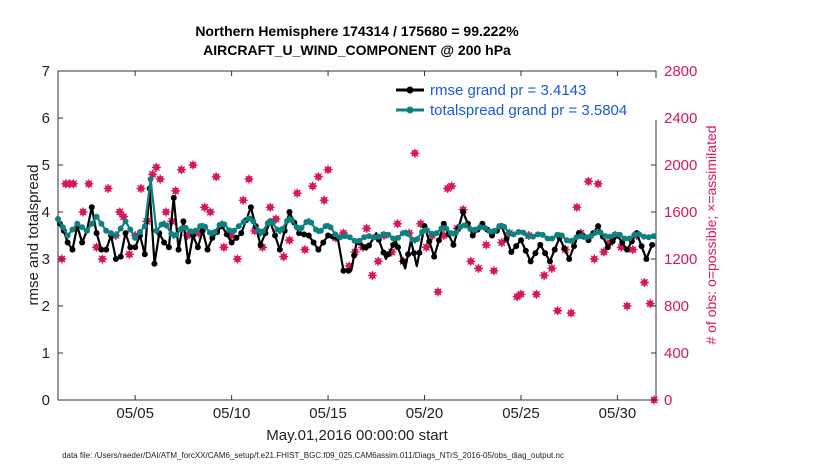  What do you see at coordinates (410, 110) in the screenshot?
I see `legend-spread-marker` at bounding box center [410, 110].